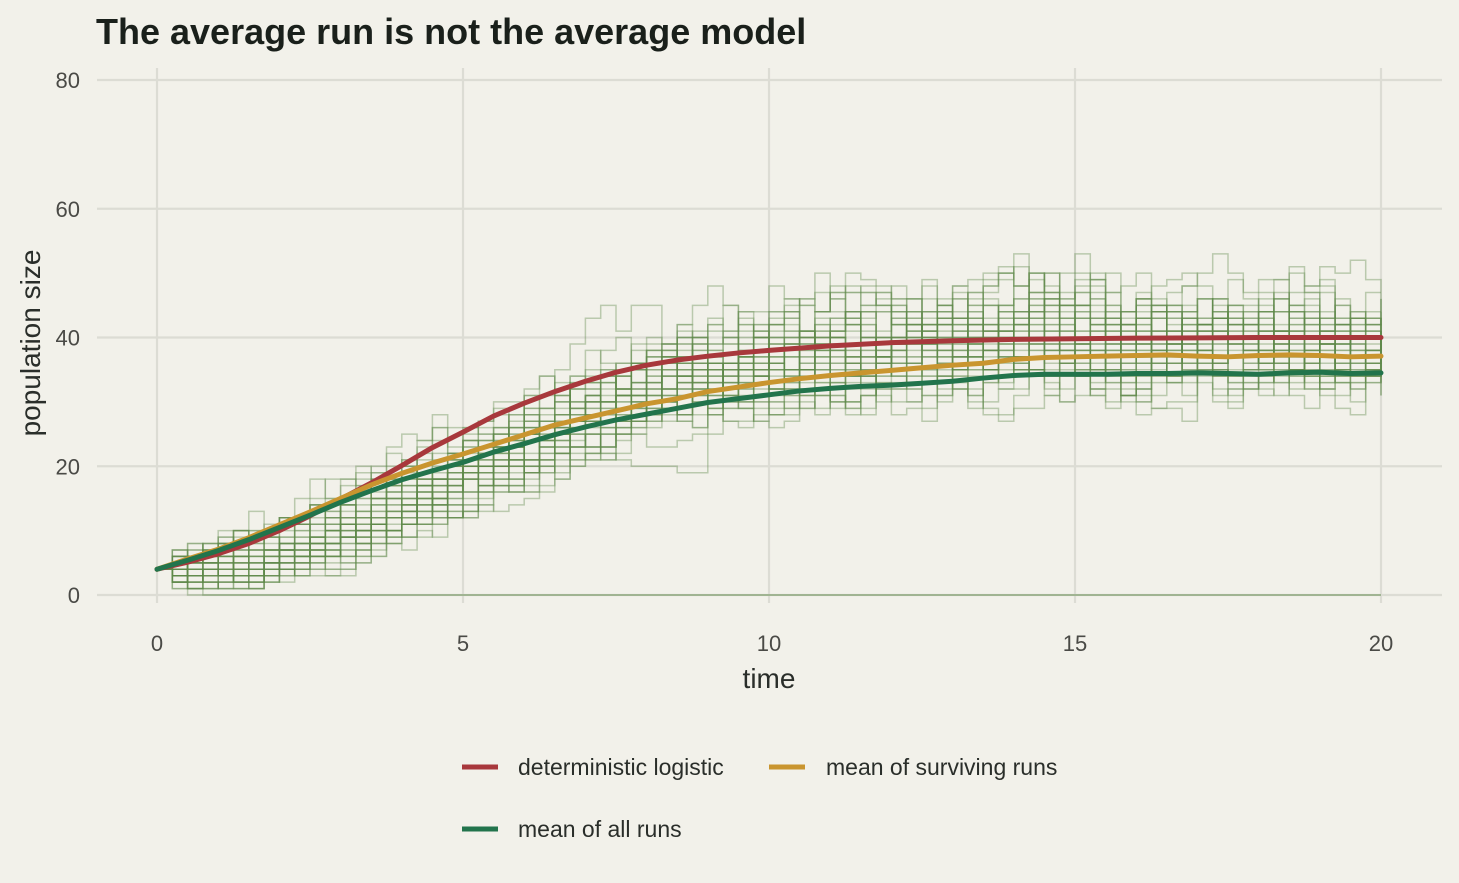 The height and width of the screenshot is (883, 1459). I want to click on legend-label-deterministic: deterministic logistic, so click(621, 767).